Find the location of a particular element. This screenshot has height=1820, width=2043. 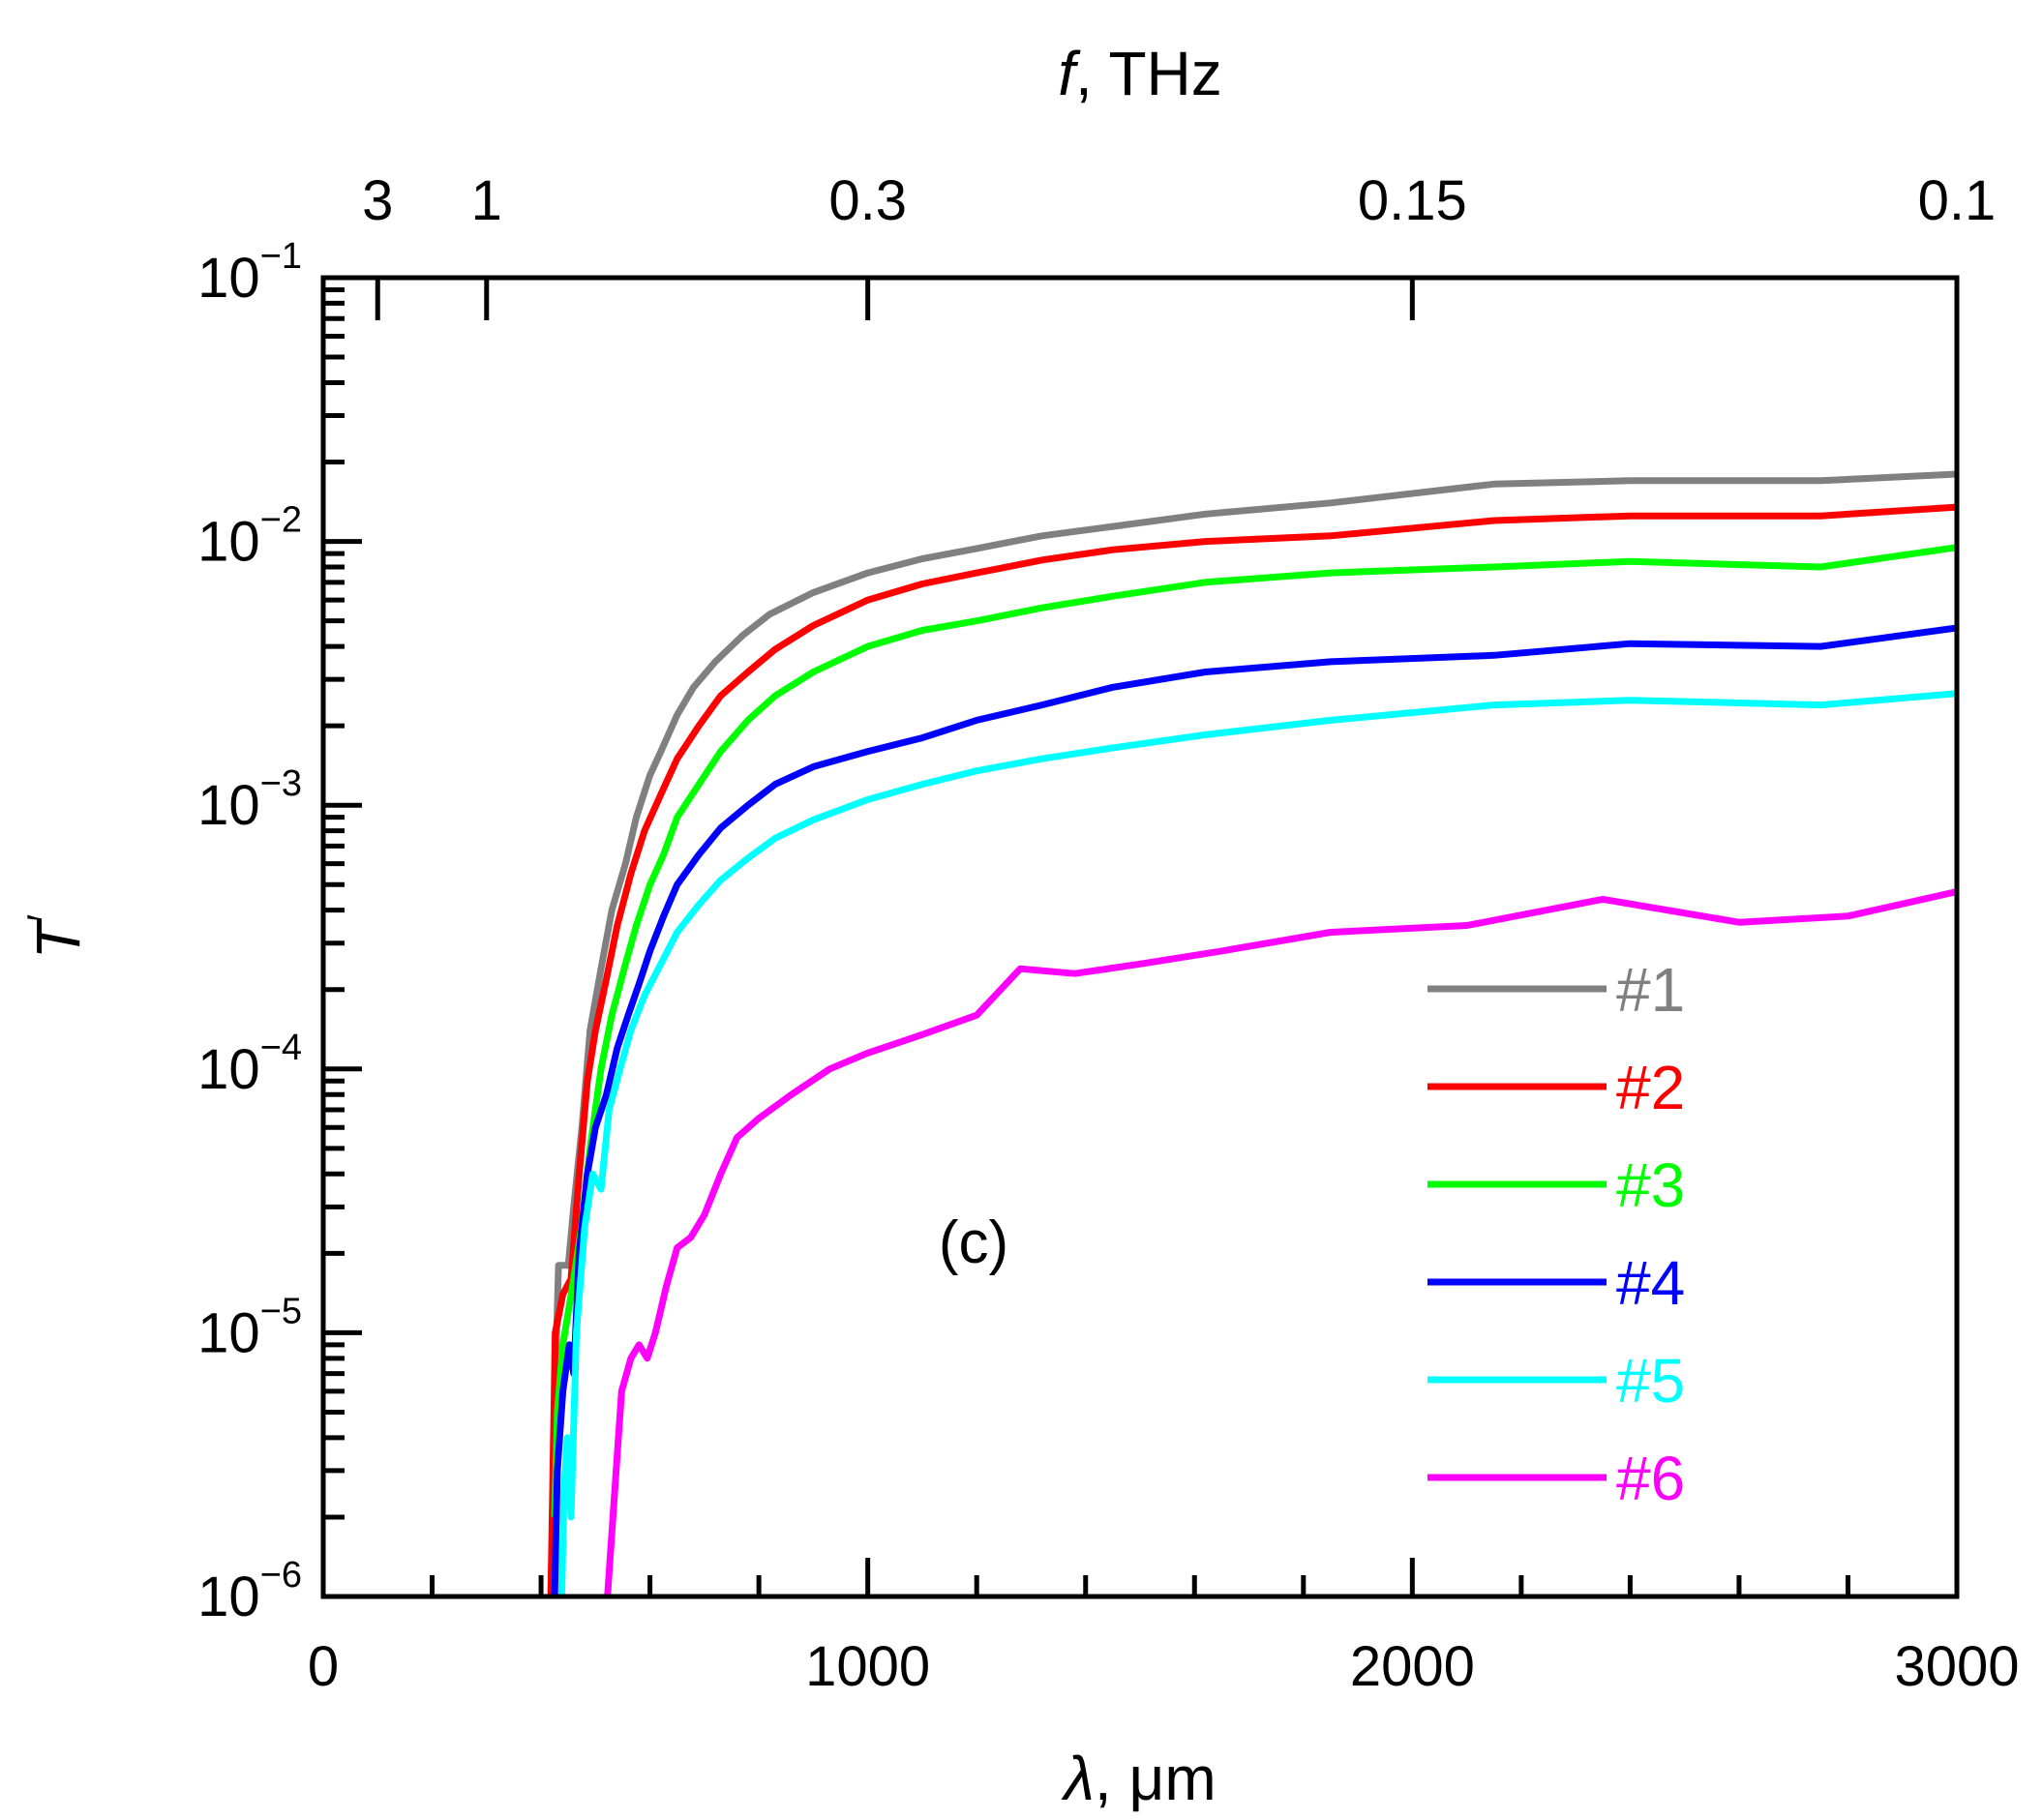

legend: #1 #2 #3 #4 #5 #6 is located at coordinates (1556, 1234).